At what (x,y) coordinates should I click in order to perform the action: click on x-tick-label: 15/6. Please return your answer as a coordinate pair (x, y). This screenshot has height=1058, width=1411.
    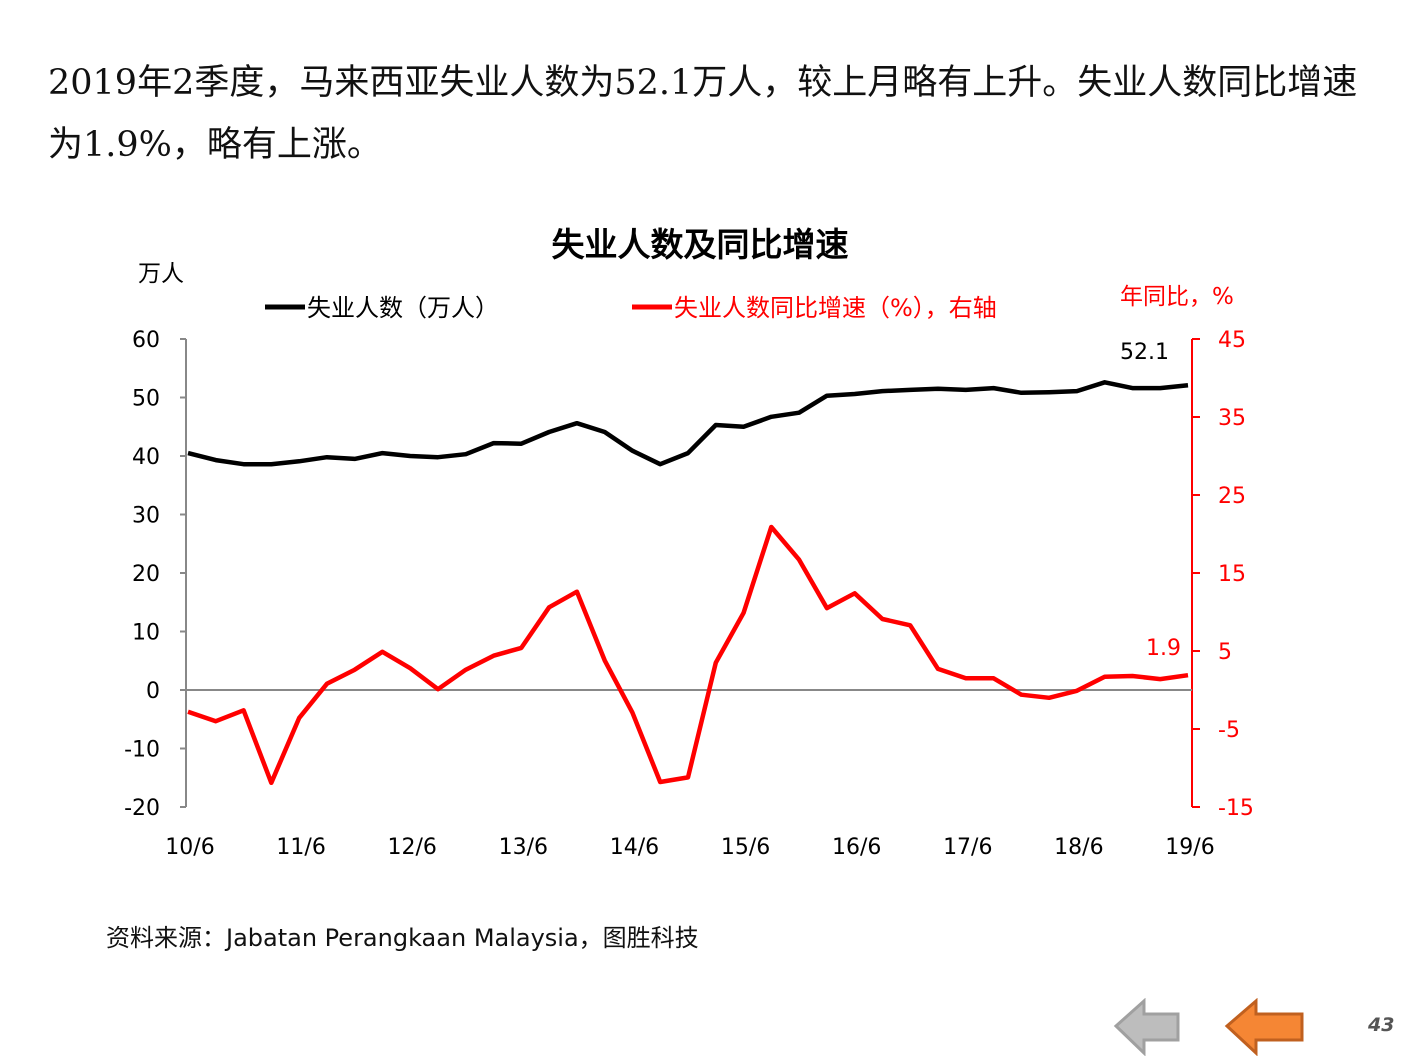
    Looking at the image, I should click on (745, 847).